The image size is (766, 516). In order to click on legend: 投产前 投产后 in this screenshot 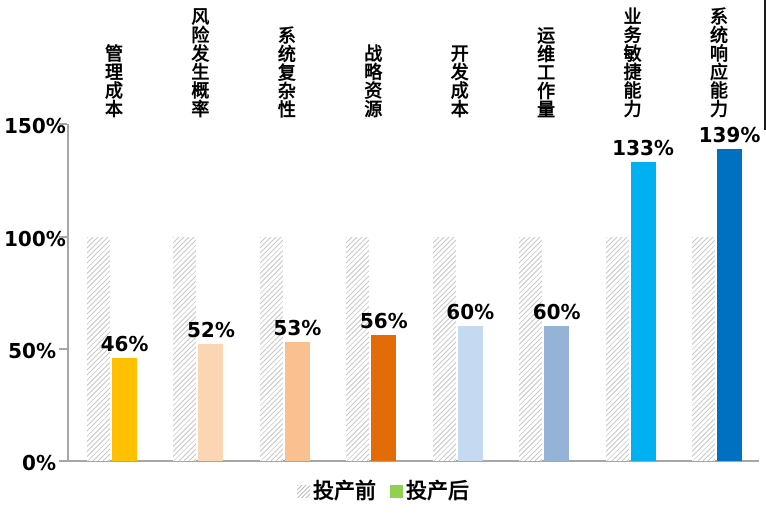, I will do `click(383, 491)`.